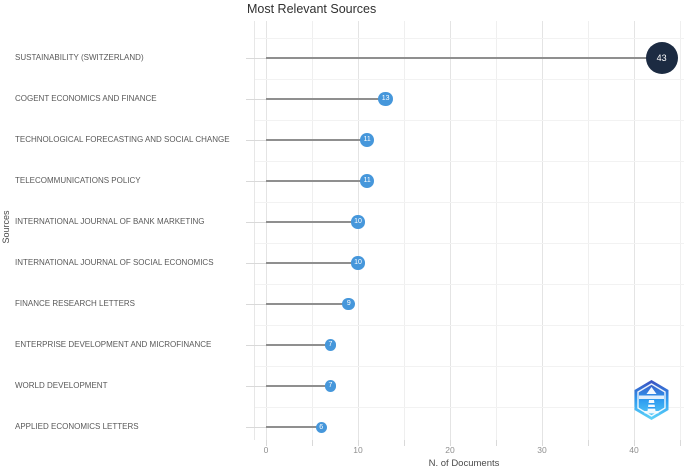  I want to click on data-point: 6, so click(321, 427).